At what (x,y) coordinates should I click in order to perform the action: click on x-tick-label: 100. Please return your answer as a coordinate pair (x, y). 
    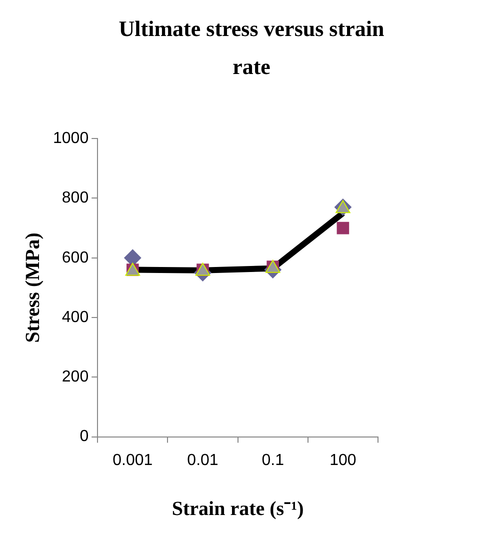
    Looking at the image, I should click on (343, 460).